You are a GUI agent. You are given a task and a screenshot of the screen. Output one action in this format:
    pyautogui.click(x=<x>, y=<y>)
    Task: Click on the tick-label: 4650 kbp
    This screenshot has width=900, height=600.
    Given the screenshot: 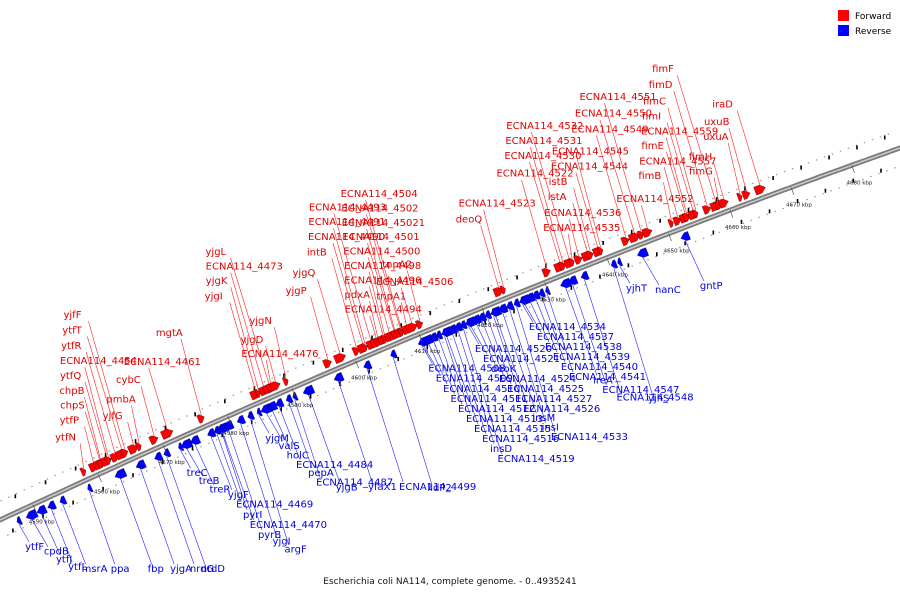 What is the action you would take?
    pyautogui.click(x=677, y=252)
    